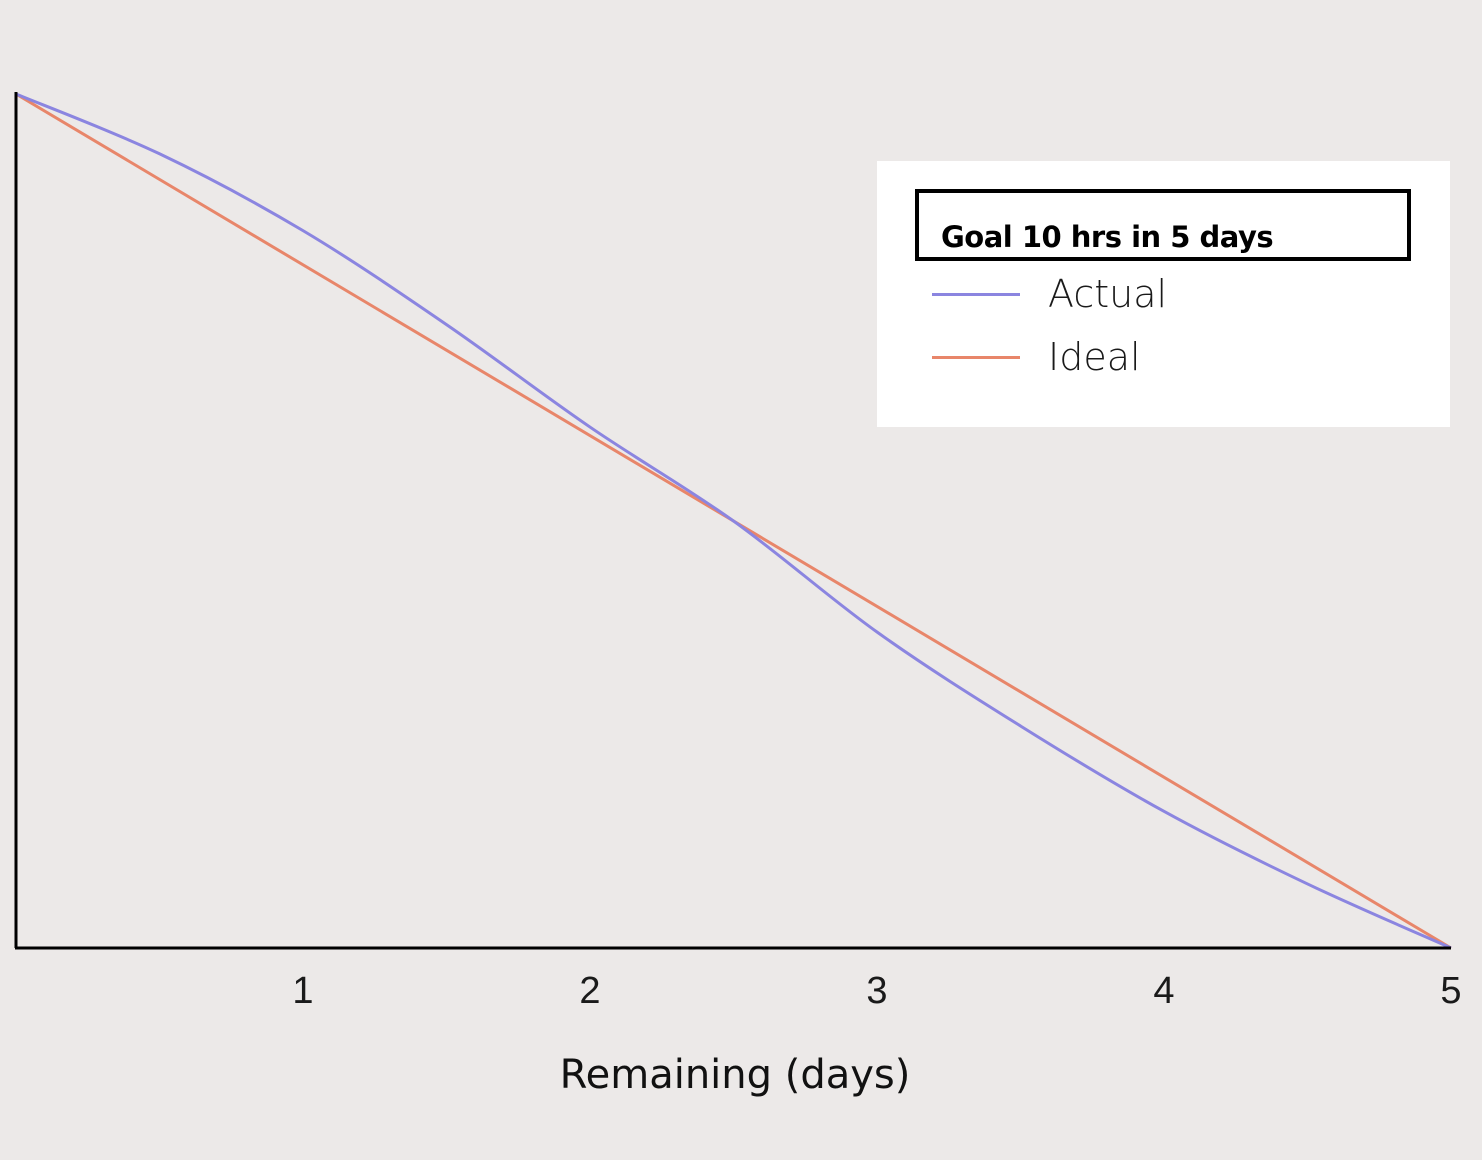 This screenshot has width=1482, height=1160. I want to click on legend-item-actual: Actual, so click(1049, 294).